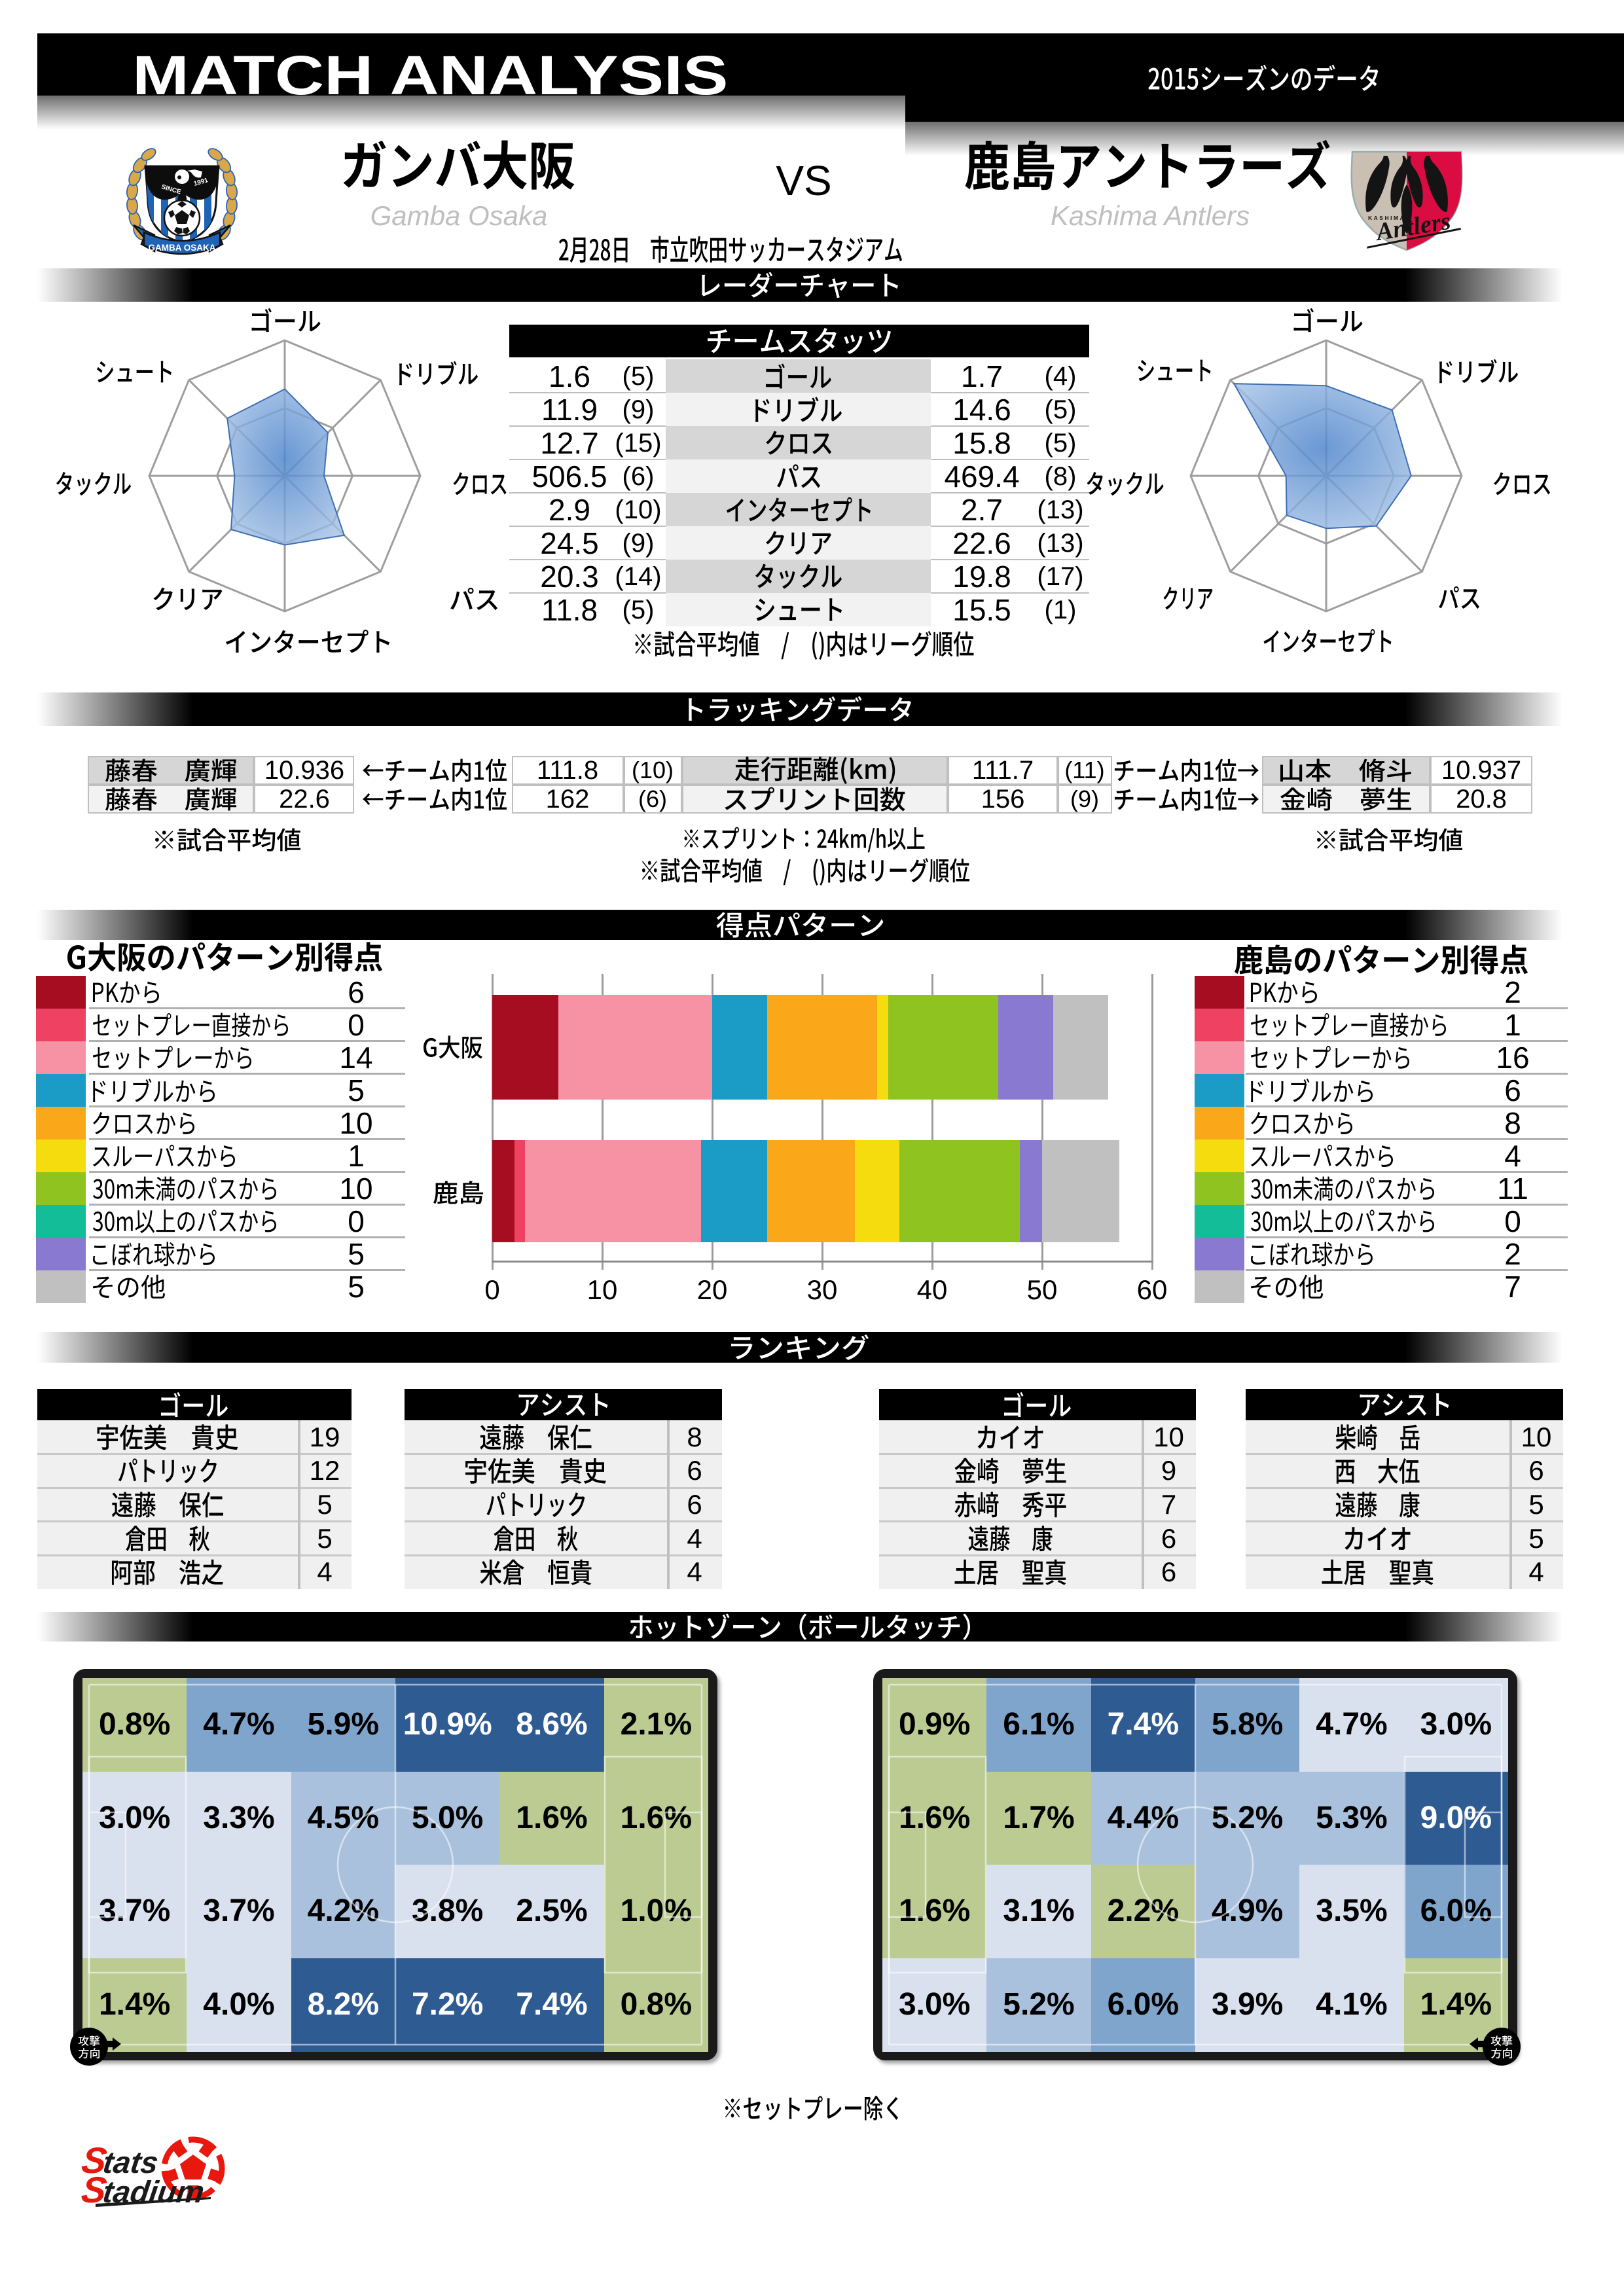  Describe the element at coordinates (130, 2162) in the screenshot. I see `svg-text: tats` at that location.